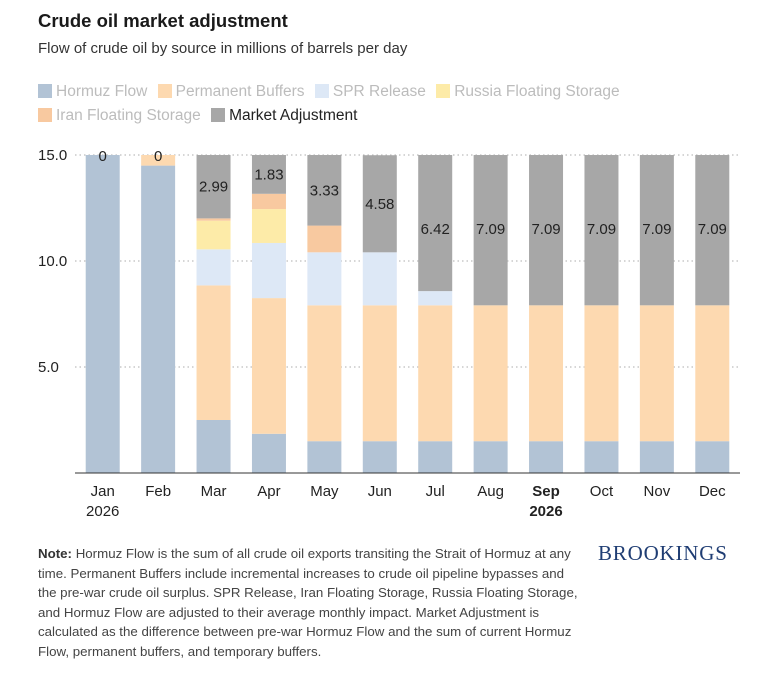 This screenshot has width=768, height=684. I want to click on legend-label: Market Adjustment, so click(293, 115).